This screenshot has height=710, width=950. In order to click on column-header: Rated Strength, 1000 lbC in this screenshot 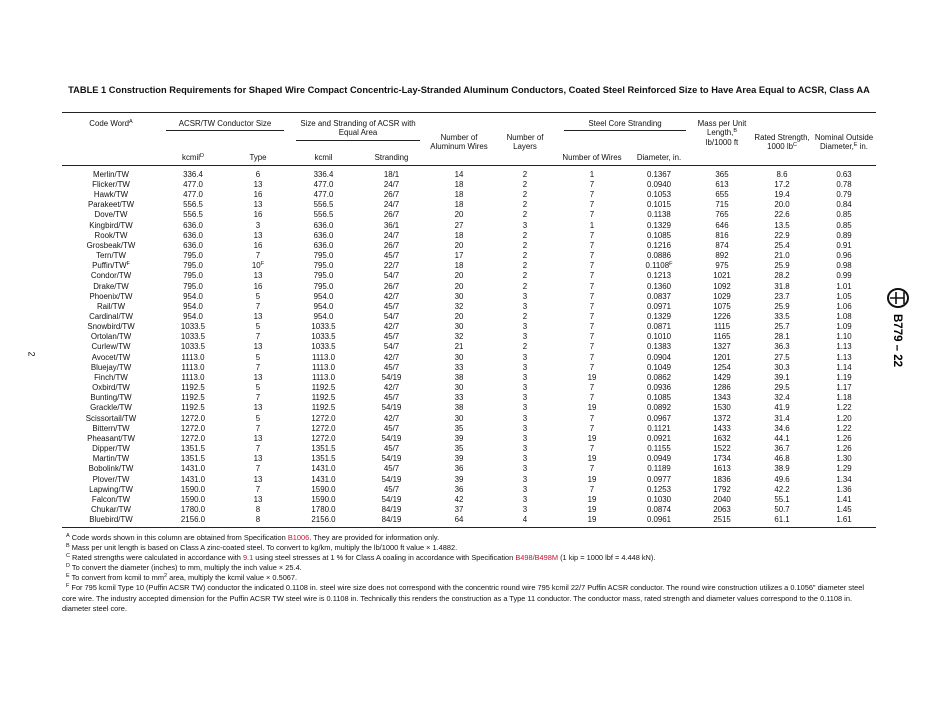, I will do `click(782, 139)`.